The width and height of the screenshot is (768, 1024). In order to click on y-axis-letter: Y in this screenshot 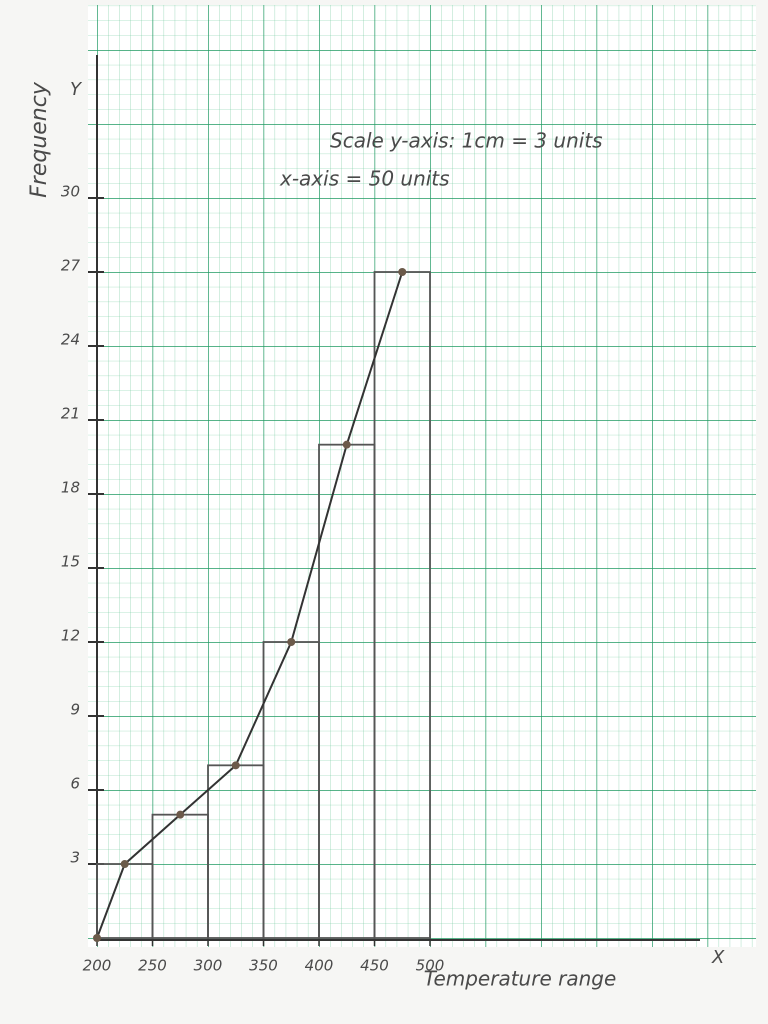, I will do `click(76, 89)`.